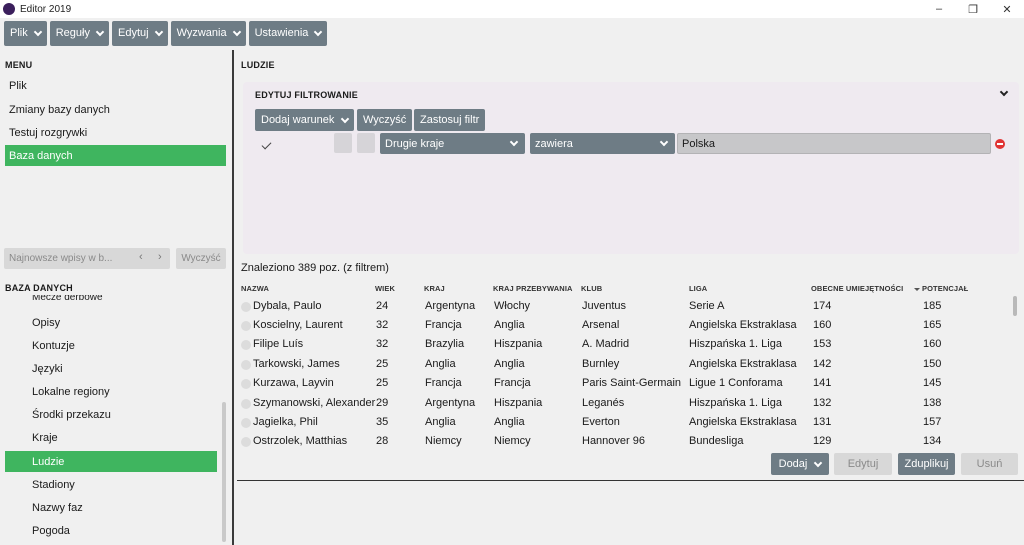  What do you see at coordinates (385, 288) in the screenshot?
I see `col-header-wiek: WIEK` at bounding box center [385, 288].